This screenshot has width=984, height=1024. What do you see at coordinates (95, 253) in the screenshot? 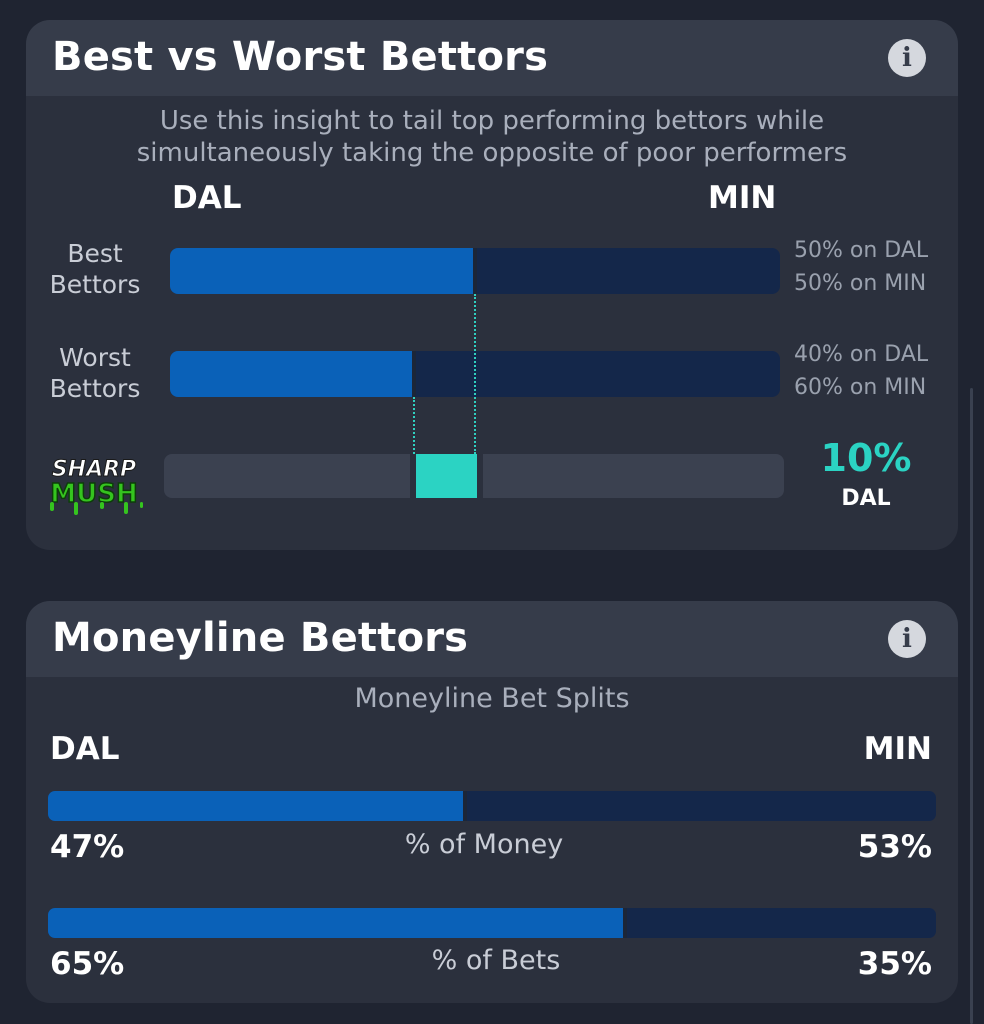
I see `label-line: Best` at bounding box center [95, 253].